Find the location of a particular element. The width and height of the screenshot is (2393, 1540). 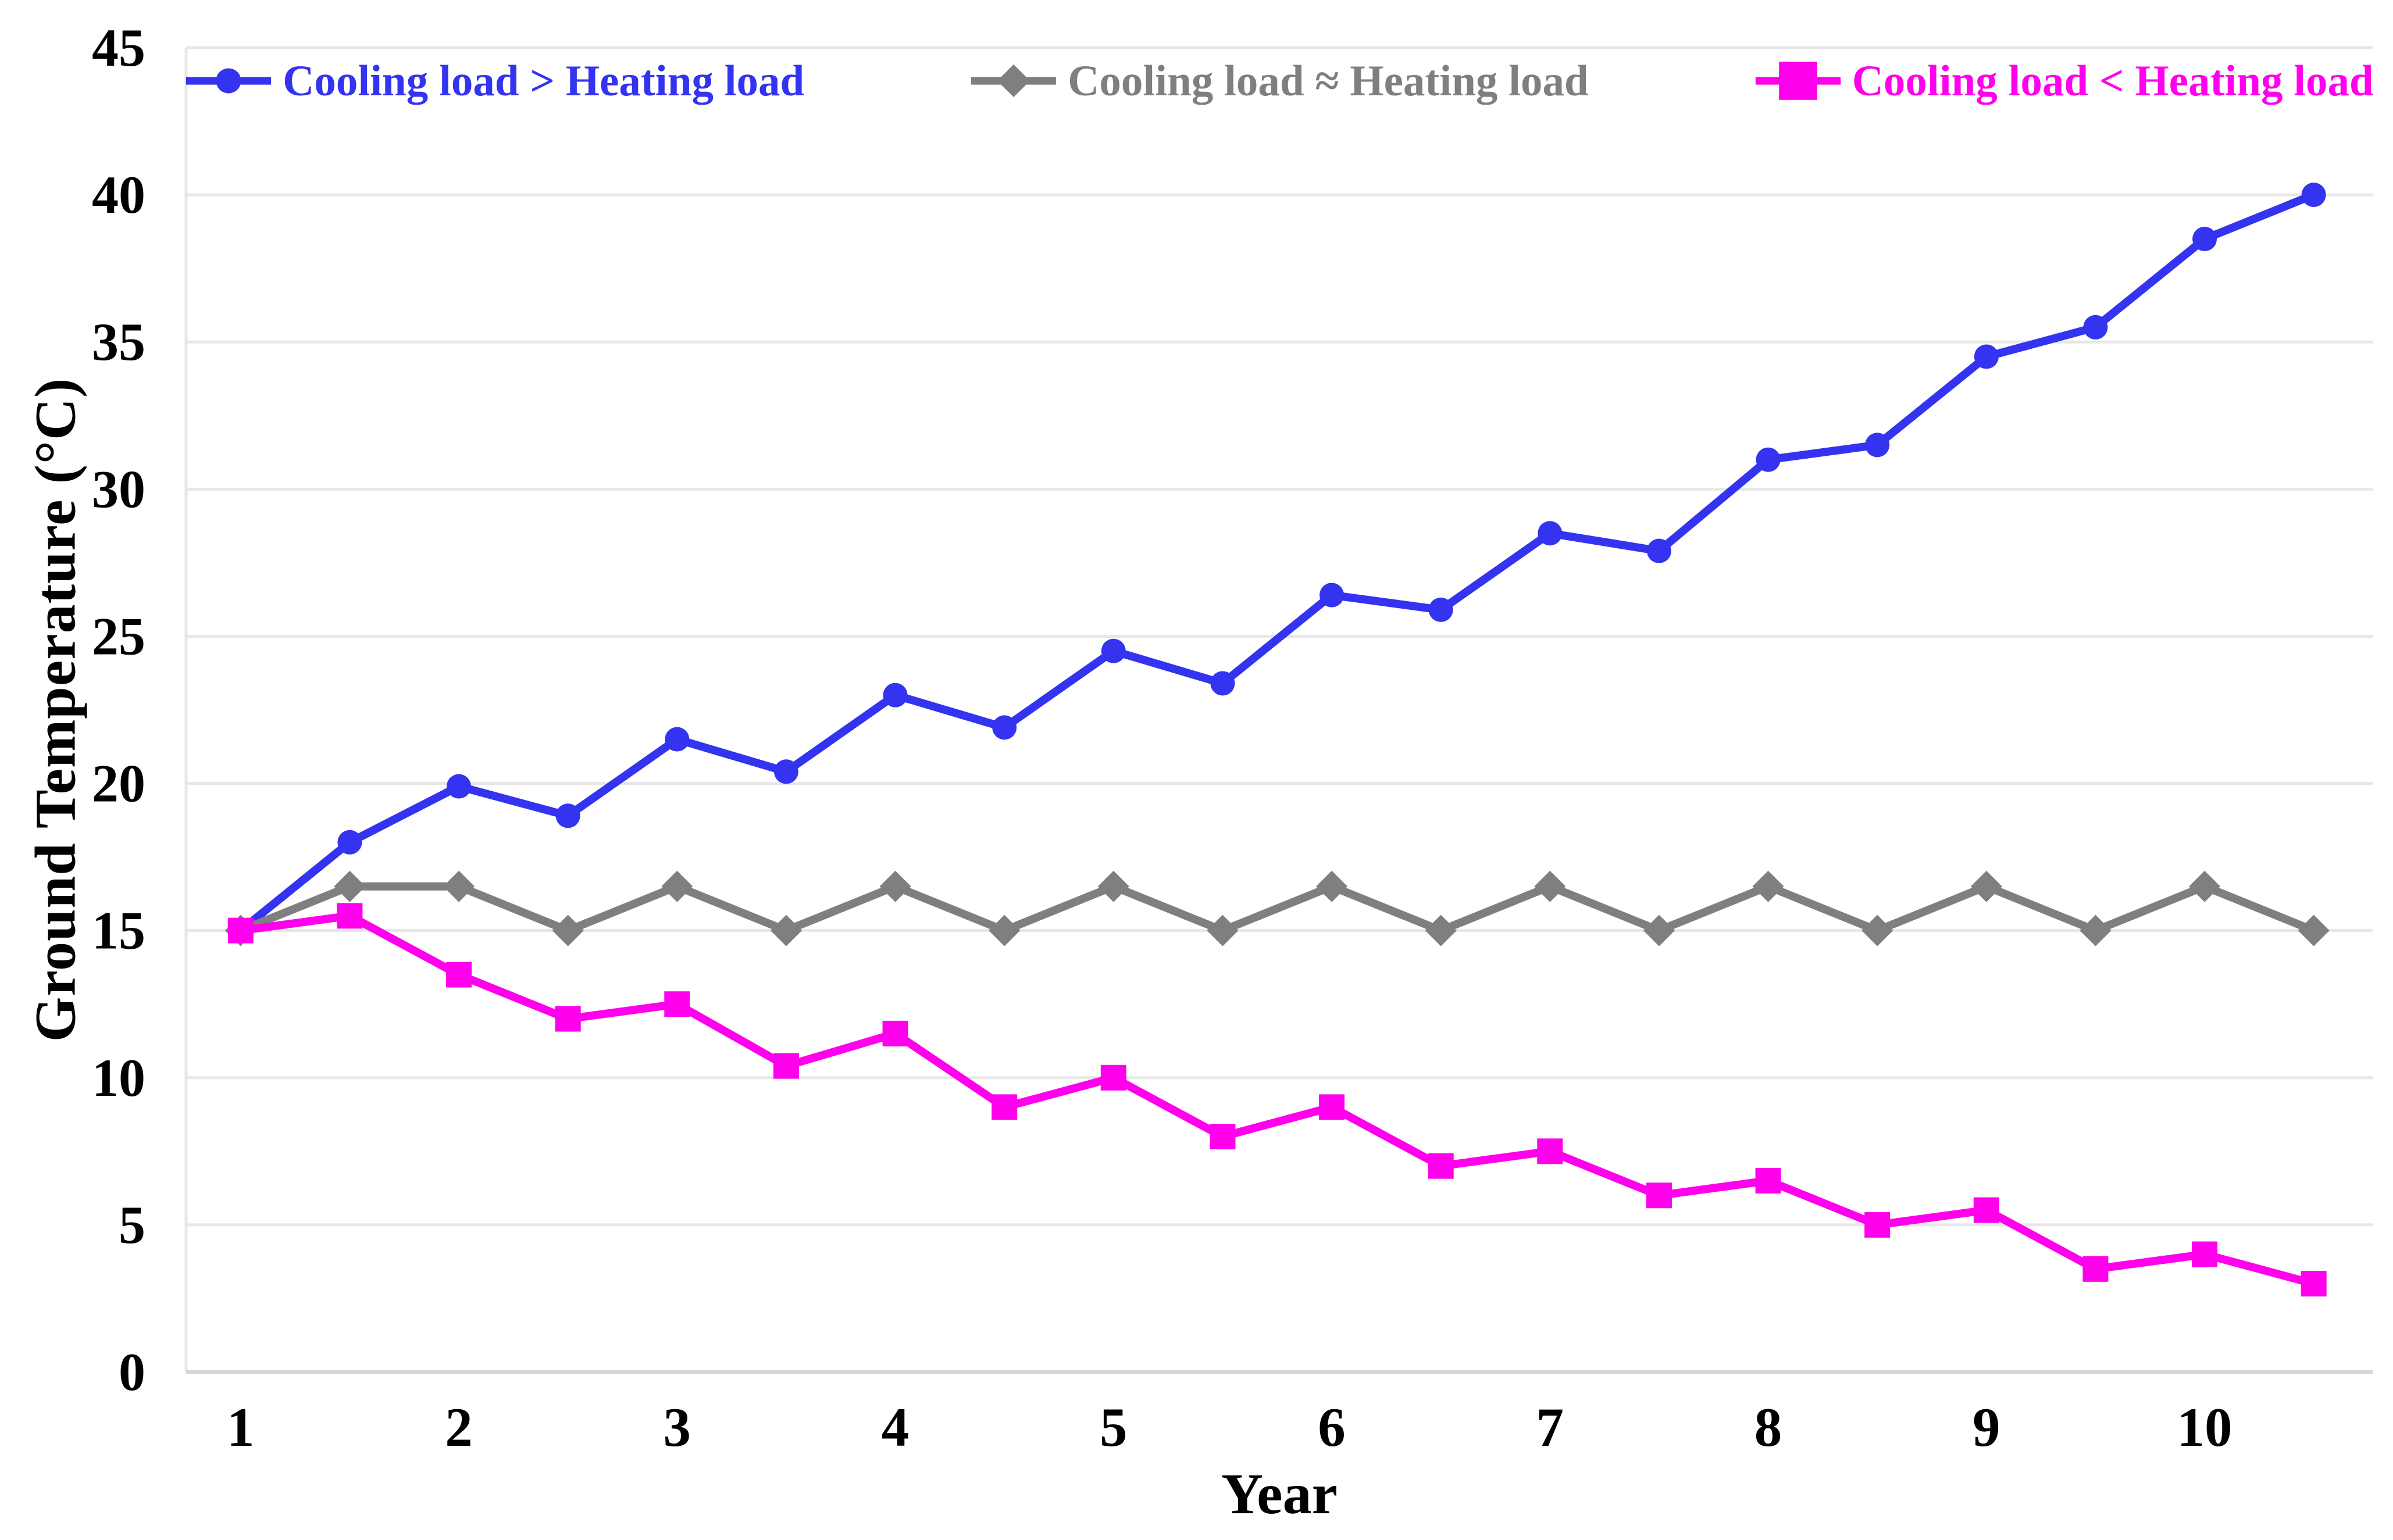

legend-marker-square-icon is located at coordinates (1798, 81).